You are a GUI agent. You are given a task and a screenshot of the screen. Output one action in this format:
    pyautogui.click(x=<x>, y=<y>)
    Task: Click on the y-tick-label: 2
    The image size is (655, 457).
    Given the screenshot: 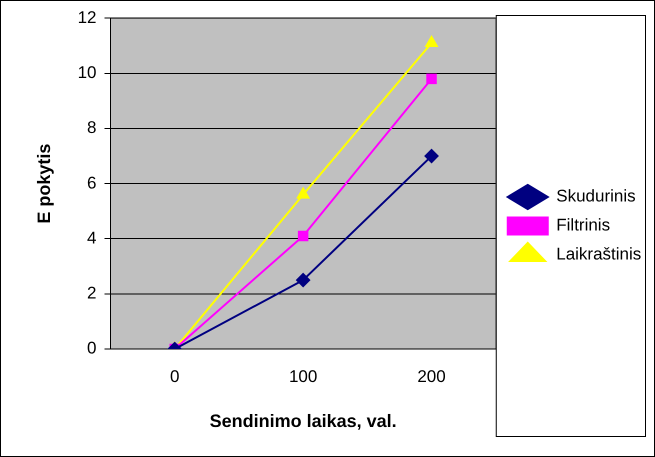 What is the action you would take?
    pyautogui.click(x=92, y=293)
    